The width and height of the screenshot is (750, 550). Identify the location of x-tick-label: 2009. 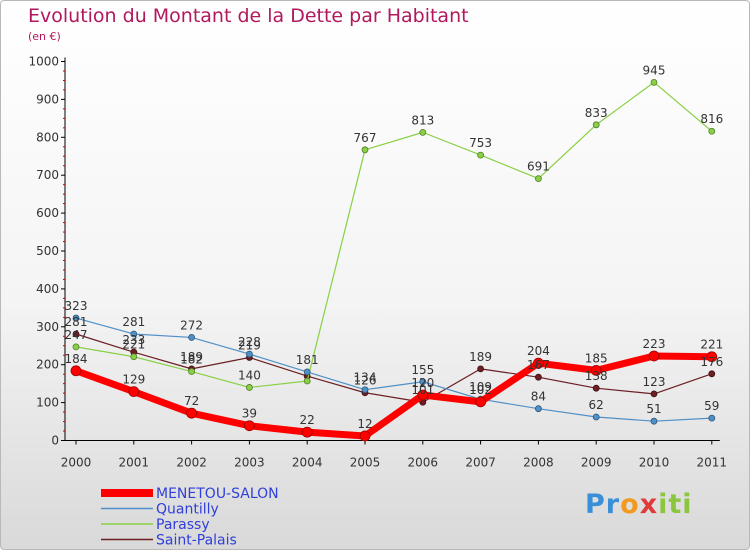
(596, 463).